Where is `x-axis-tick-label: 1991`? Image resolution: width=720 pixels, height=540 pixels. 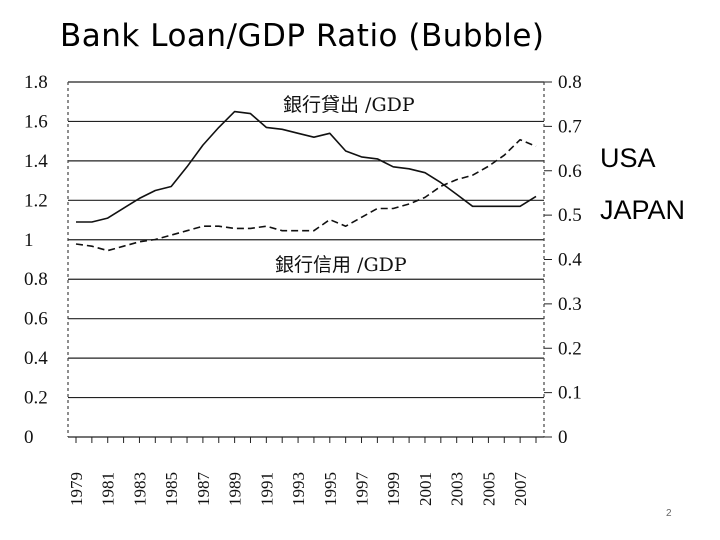 x-axis-tick-label: 1991 is located at coordinates (266, 489).